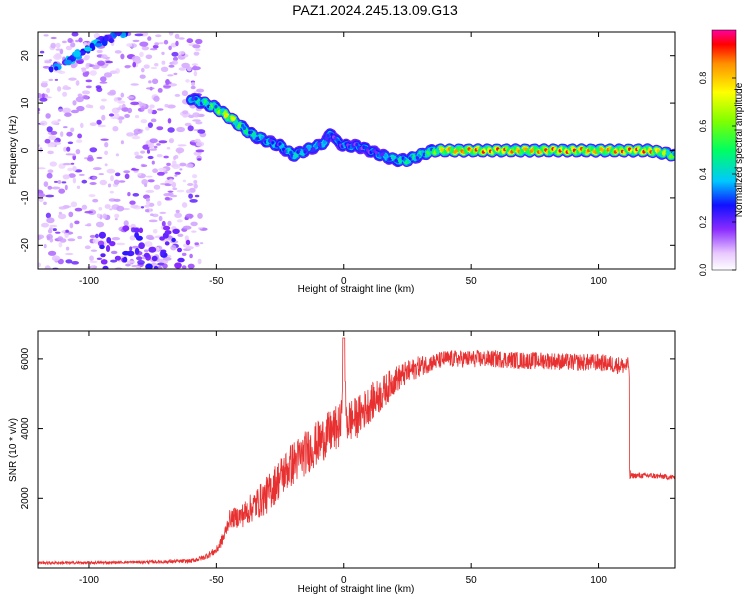  I want to click on colorbar-gradient, so click(724, 150).